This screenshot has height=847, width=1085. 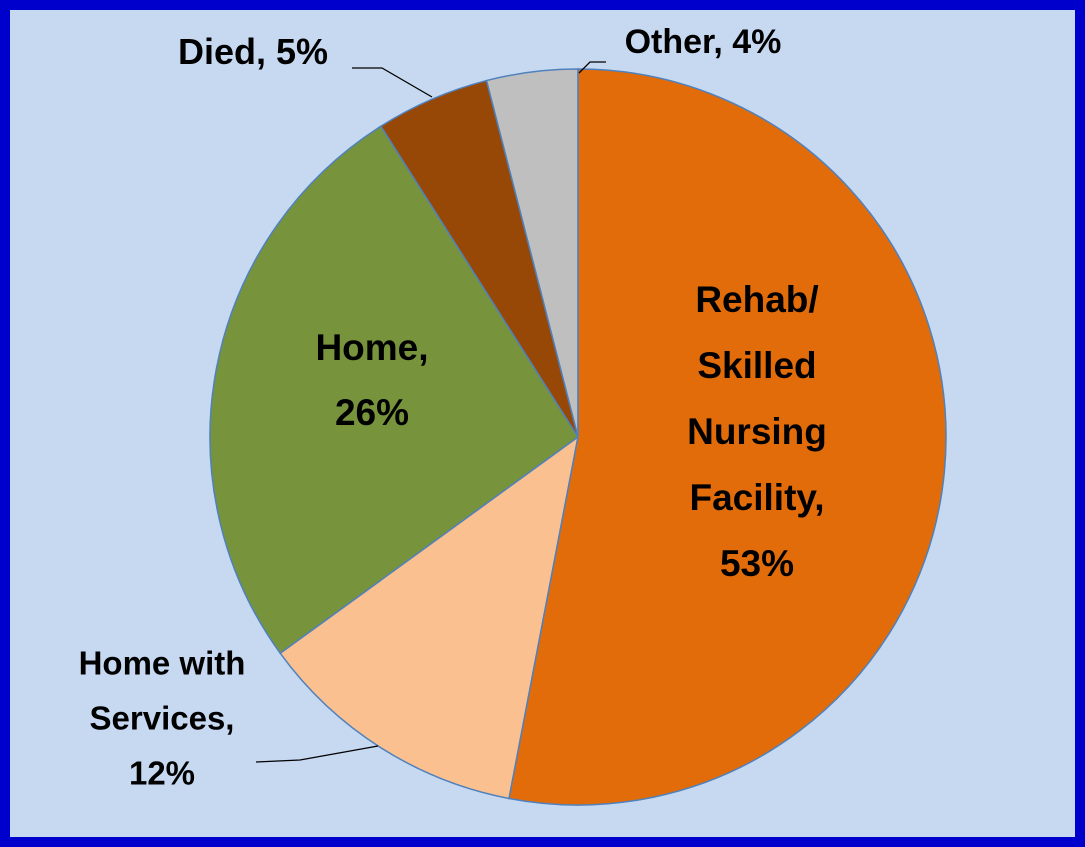 What do you see at coordinates (429, 617) in the screenshot?
I see `pie-slice` at bounding box center [429, 617].